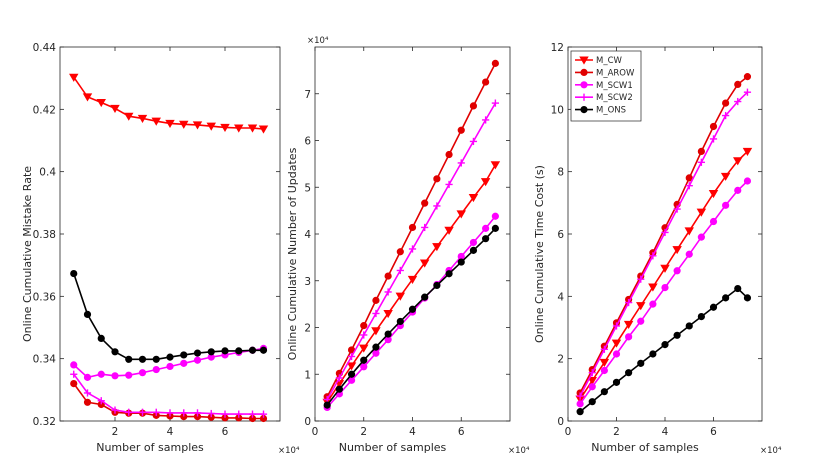 The image size is (830, 467). Describe the element at coordinates (318, 41) in the screenshot. I see `y-multiplier-label: ×10⁴` at that location.